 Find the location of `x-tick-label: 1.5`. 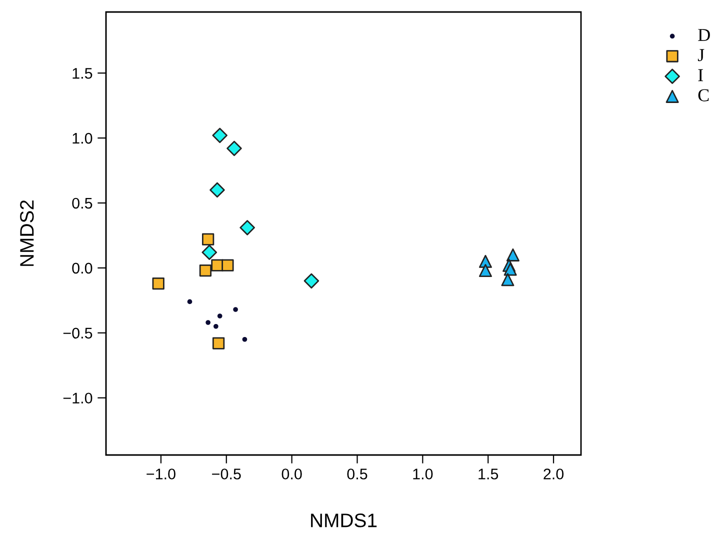

x-tick-label: 1.5 is located at coordinates (488, 474).